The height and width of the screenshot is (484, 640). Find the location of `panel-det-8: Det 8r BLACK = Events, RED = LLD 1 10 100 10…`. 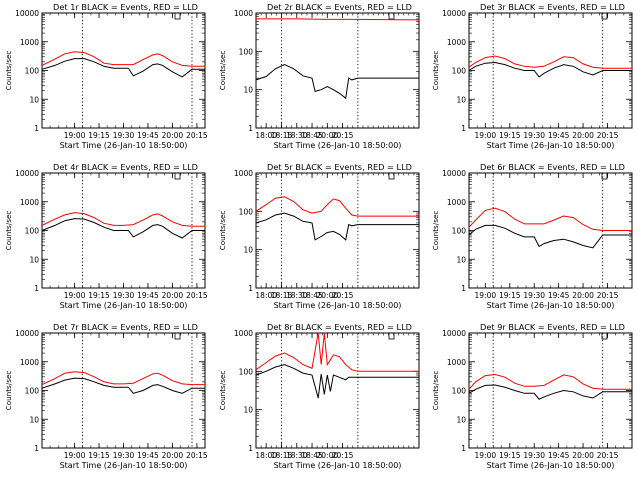

panel-det-8: Det 8r BLACK = Events, RED = LLD 1 10 100 10… is located at coordinates (319, 396).